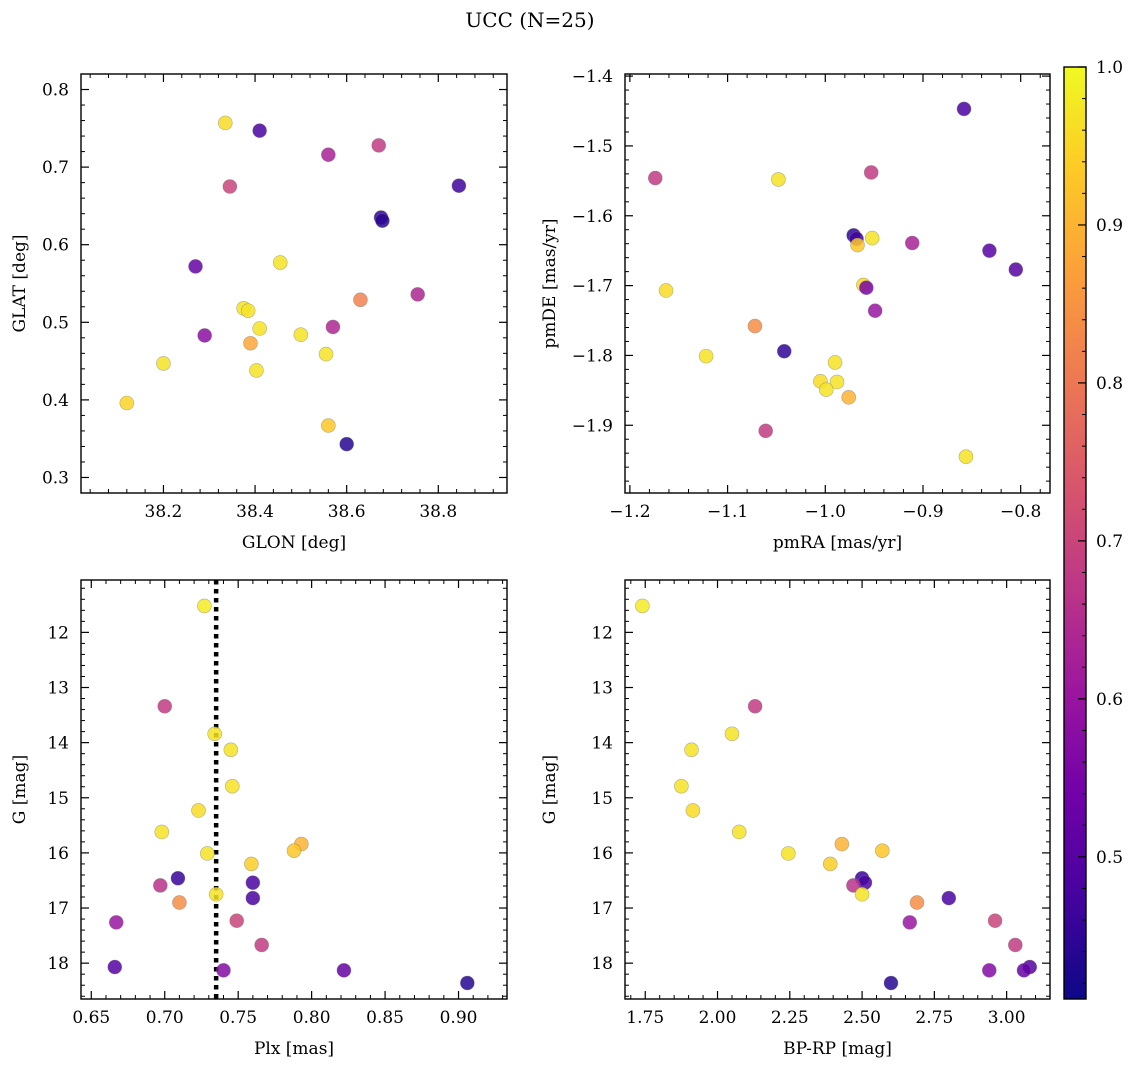 The height and width of the screenshot is (1067, 1136). I want to click on x-tick-label: −1.2, so click(629, 512).